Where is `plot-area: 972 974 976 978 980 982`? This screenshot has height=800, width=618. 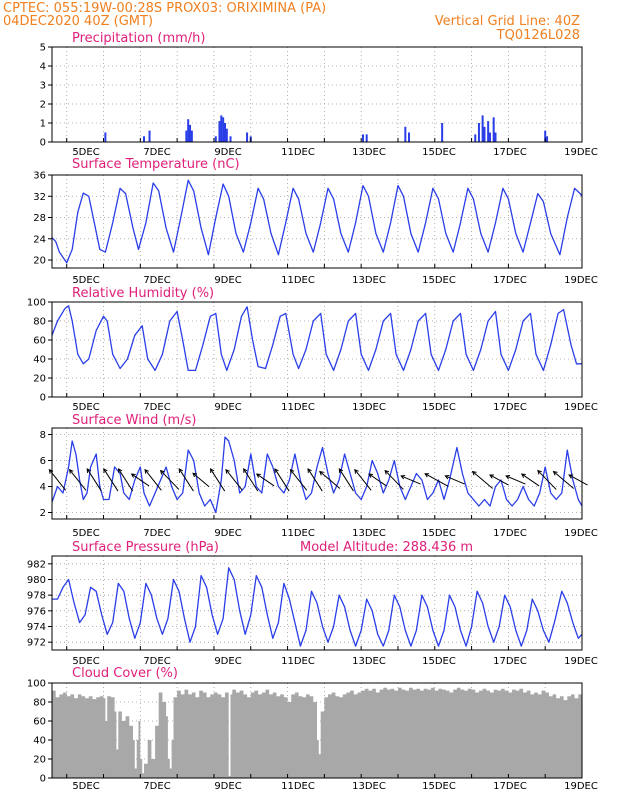
plot-area: 972 974 976 978 980 982 is located at coordinates (305, 603).